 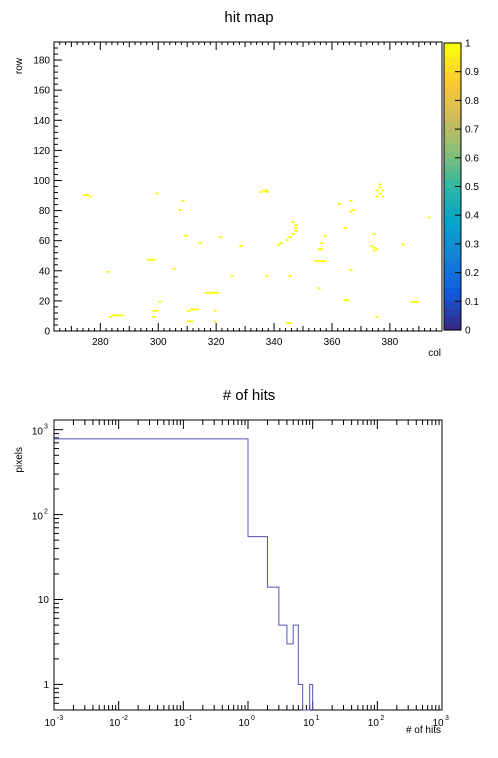 I want to click on hit-map-y-tick-label: 140, so click(x=41, y=121).